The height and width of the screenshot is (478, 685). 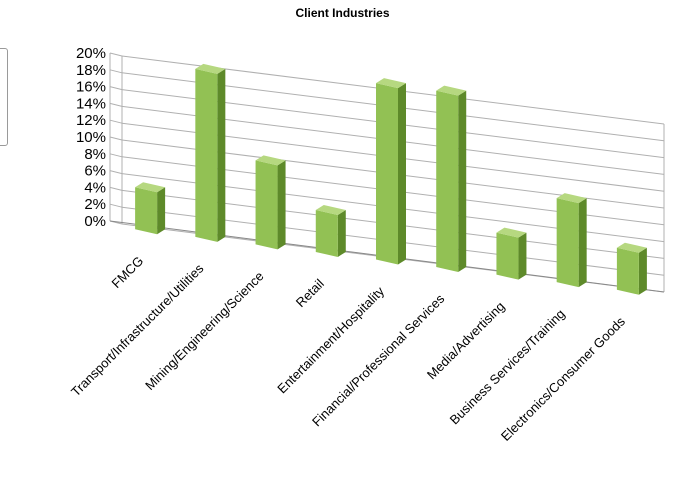 I want to click on category-label: FMCG, so click(x=128, y=272).